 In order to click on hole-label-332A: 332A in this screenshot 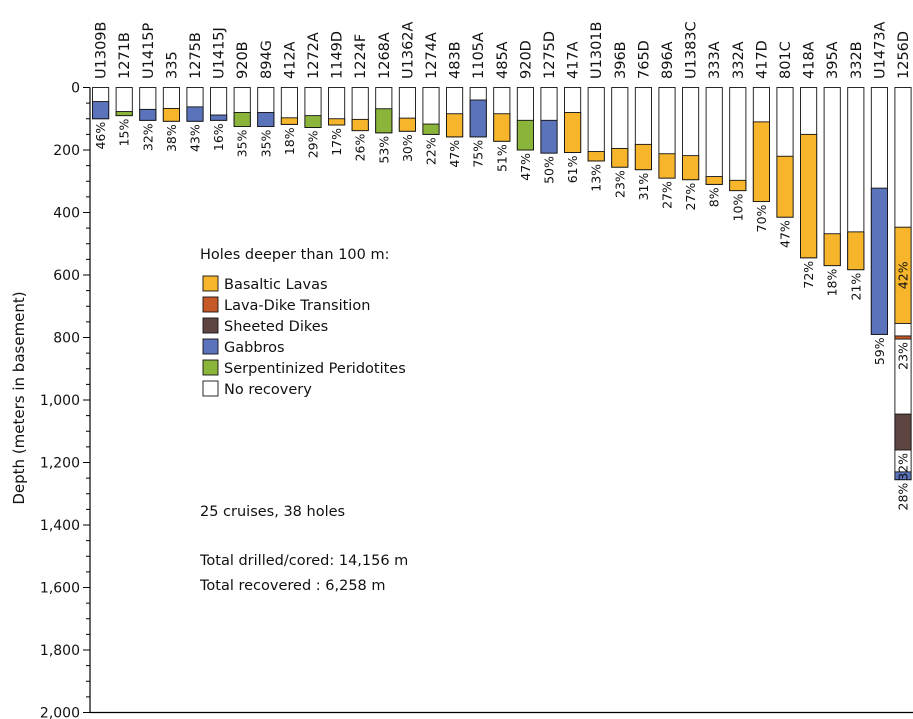, I will do `click(739, 60)`.